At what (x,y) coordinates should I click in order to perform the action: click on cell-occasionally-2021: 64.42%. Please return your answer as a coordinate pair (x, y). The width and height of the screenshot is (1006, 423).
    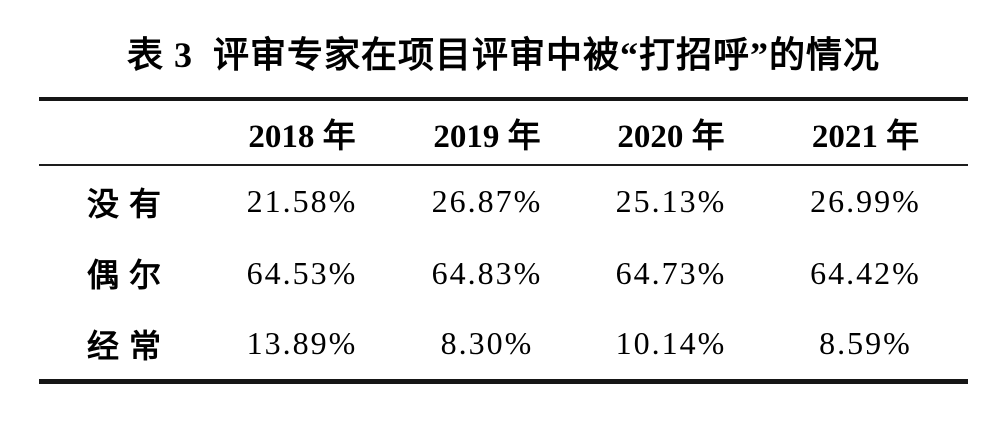
    Looking at the image, I should click on (865, 272).